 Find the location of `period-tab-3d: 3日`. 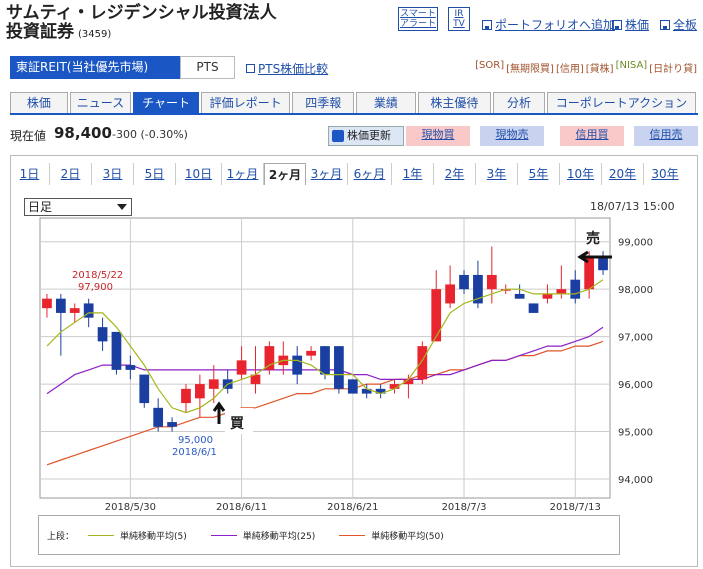

period-tab-3d: 3日 is located at coordinates (113, 174).